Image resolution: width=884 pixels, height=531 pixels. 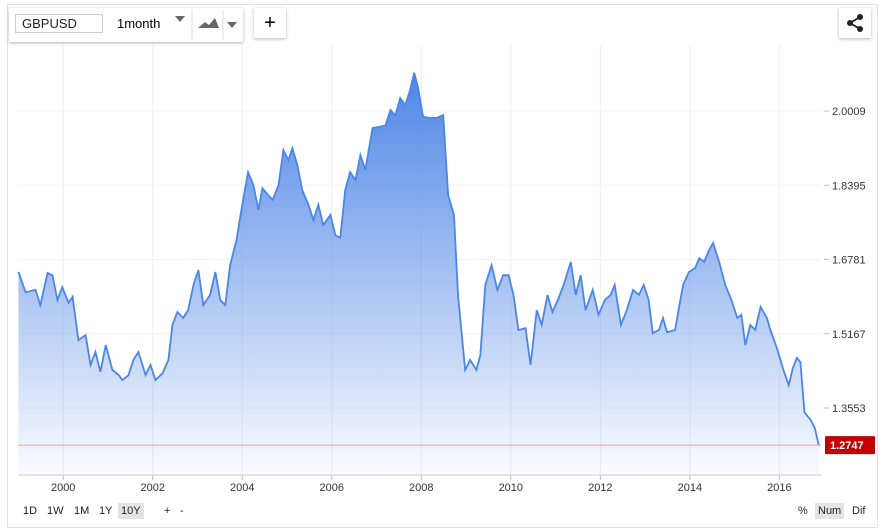 What do you see at coordinates (167, 511) in the screenshot?
I see `zoom-button: +` at bounding box center [167, 511].